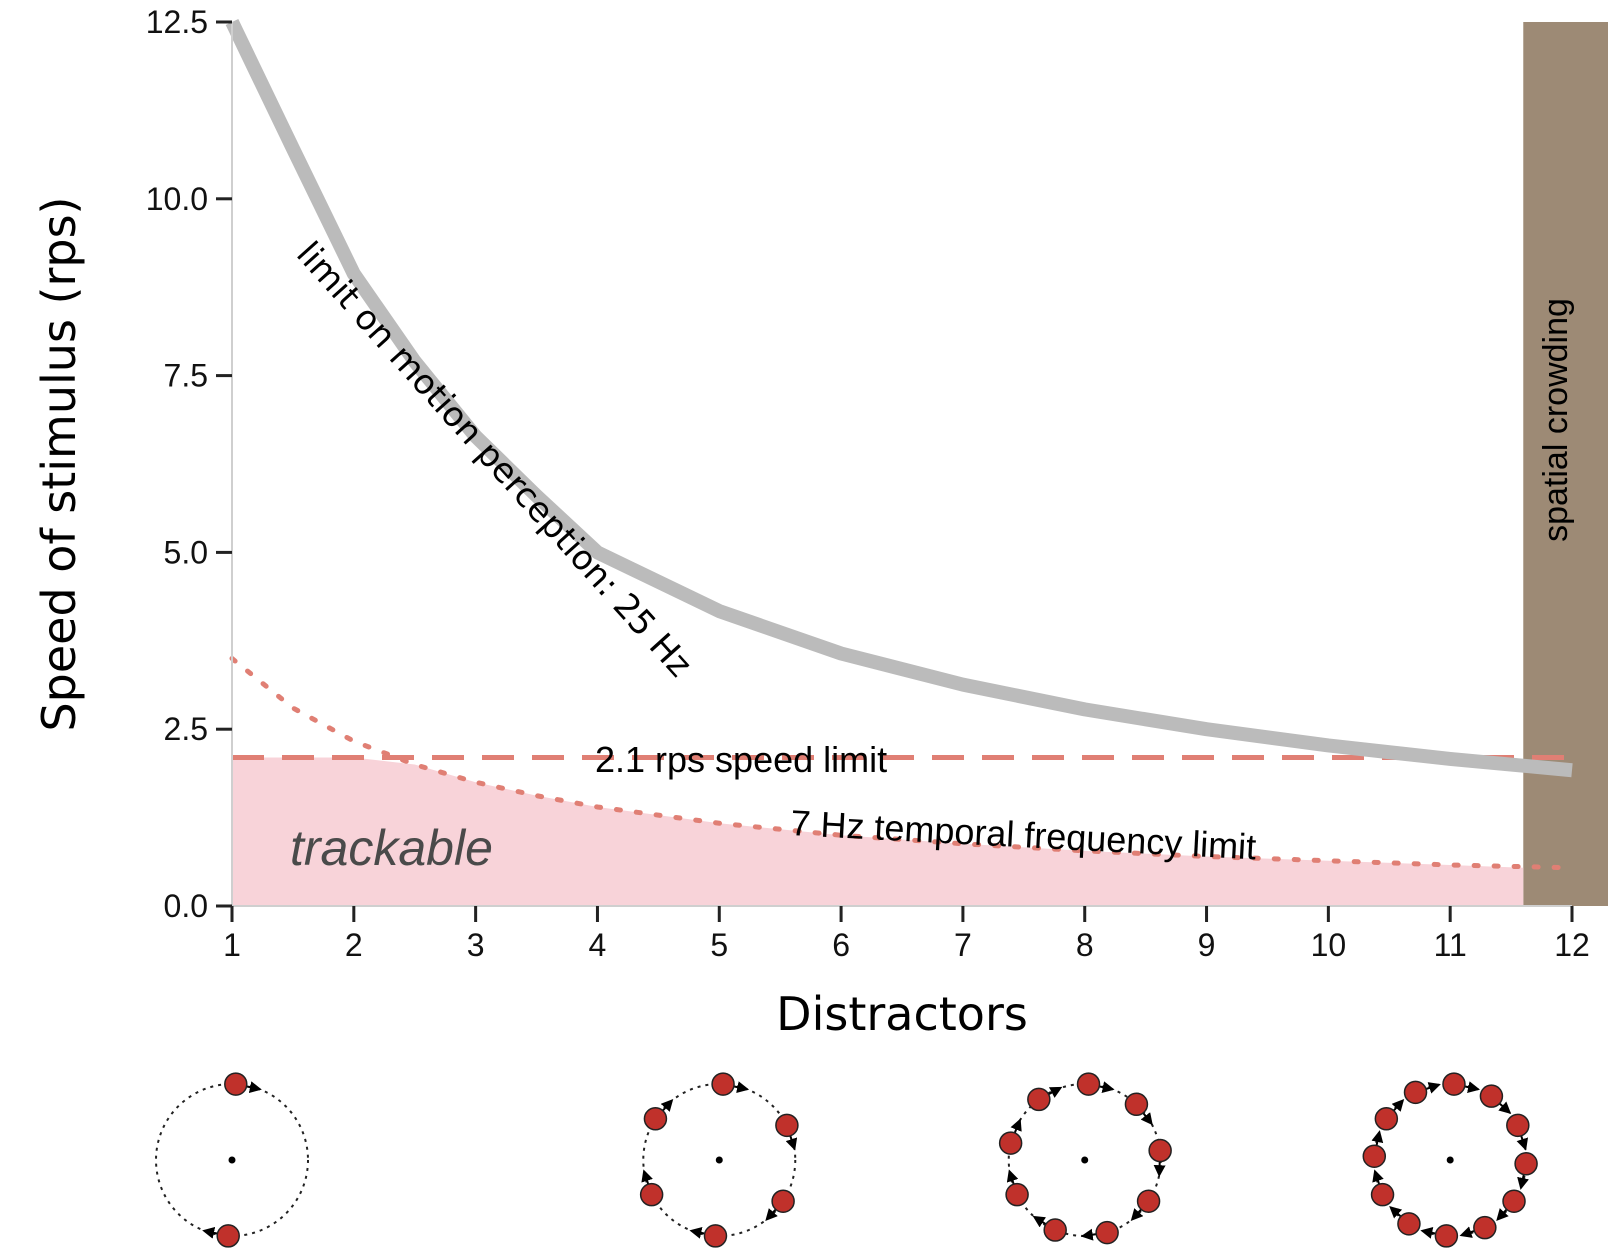 This screenshot has height=1260, width=1620. I want to click on x-tick-label: 8, so click(1085, 945).